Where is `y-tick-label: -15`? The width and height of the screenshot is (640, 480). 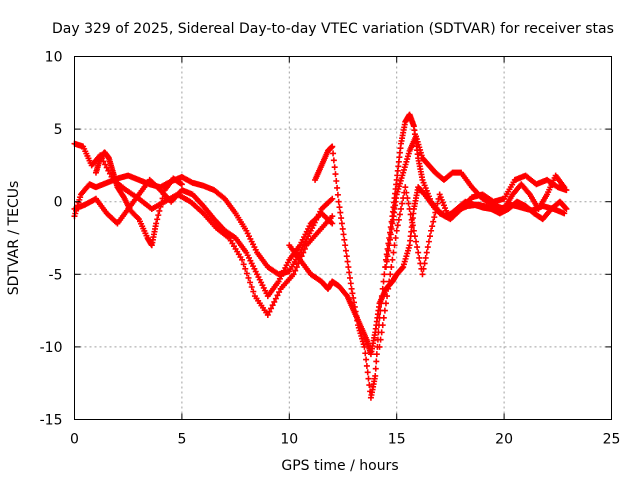
y-tick-label: -15 is located at coordinates (51, 421).